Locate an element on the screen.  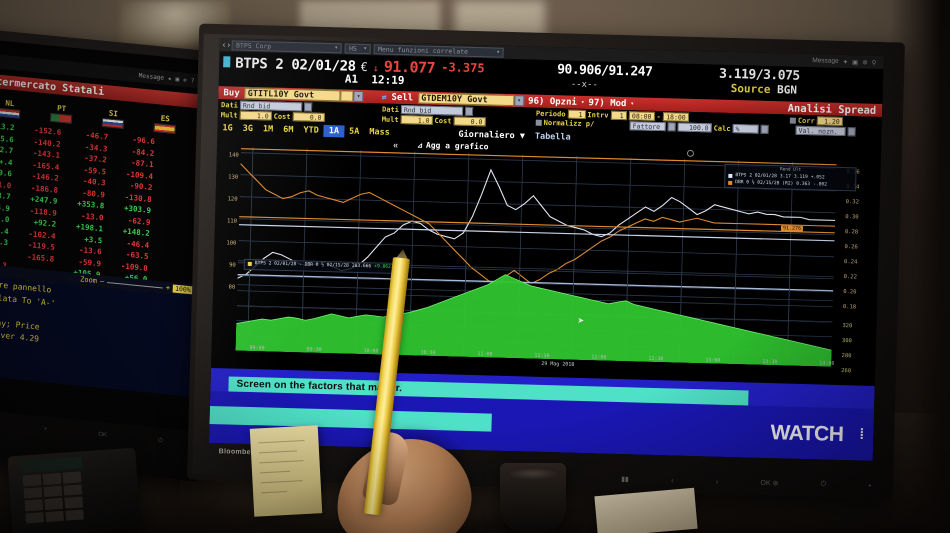
left-mult-row: Mult 1.0 Cost 0.0 is located at coordinates (273, 116).